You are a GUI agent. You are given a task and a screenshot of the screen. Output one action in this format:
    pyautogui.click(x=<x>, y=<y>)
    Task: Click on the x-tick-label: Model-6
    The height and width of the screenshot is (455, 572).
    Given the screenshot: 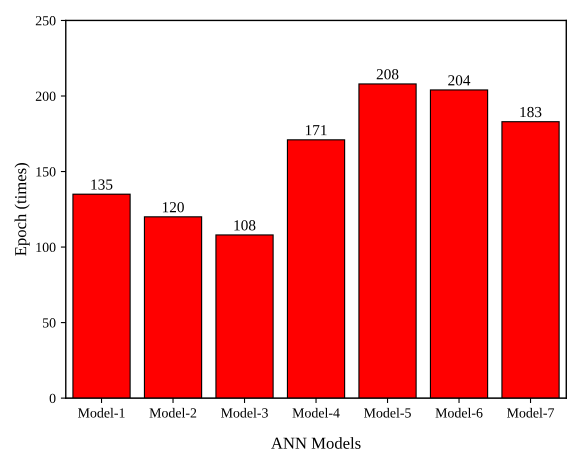 What is the action you would take?
    pyautogui.click(x=459, y=413)
    